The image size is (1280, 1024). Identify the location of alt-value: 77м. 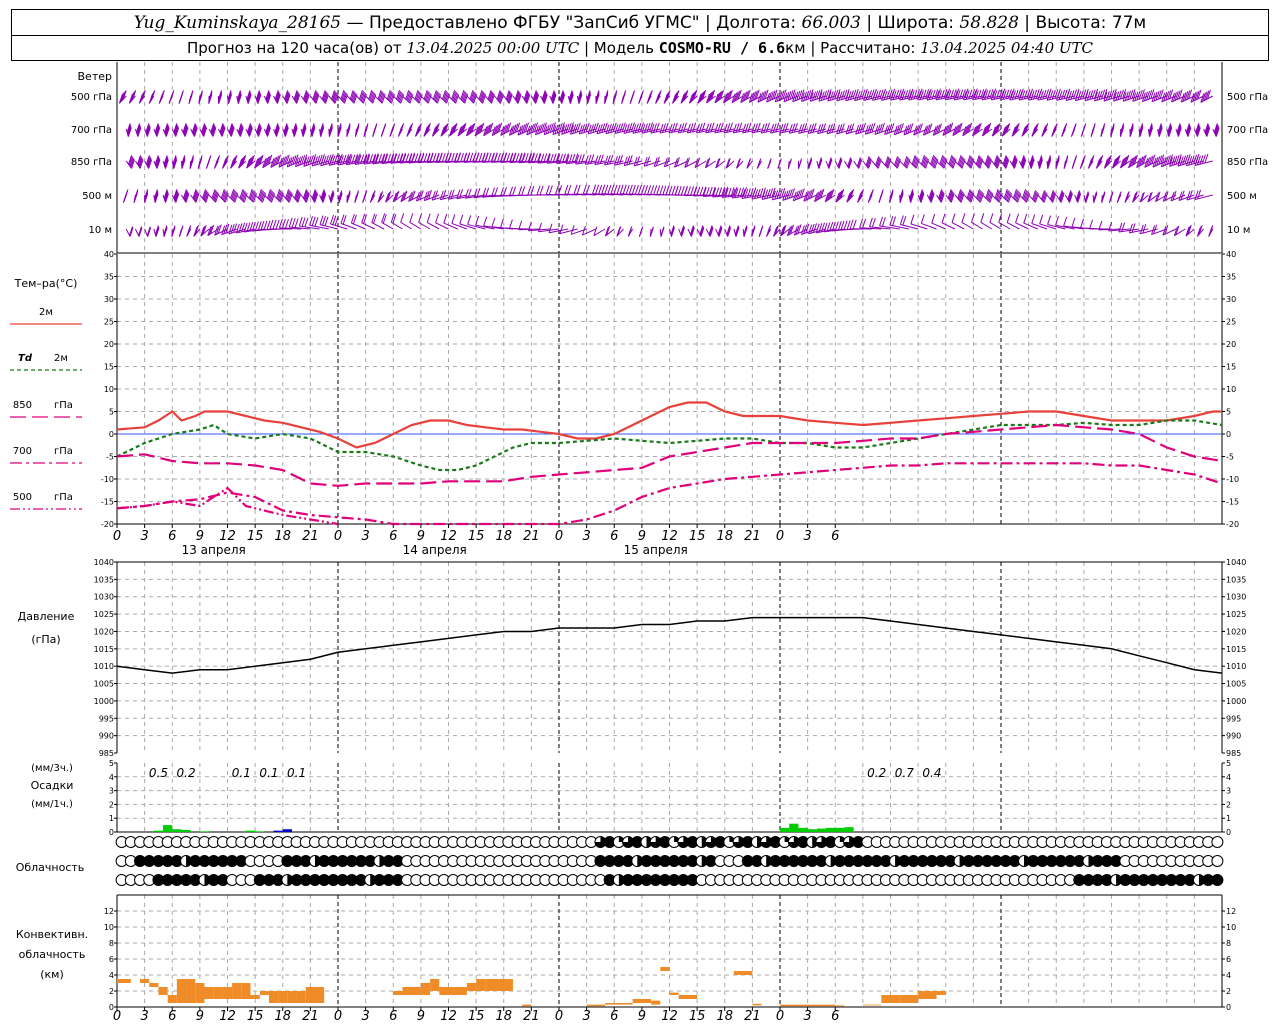
(1129, 23).